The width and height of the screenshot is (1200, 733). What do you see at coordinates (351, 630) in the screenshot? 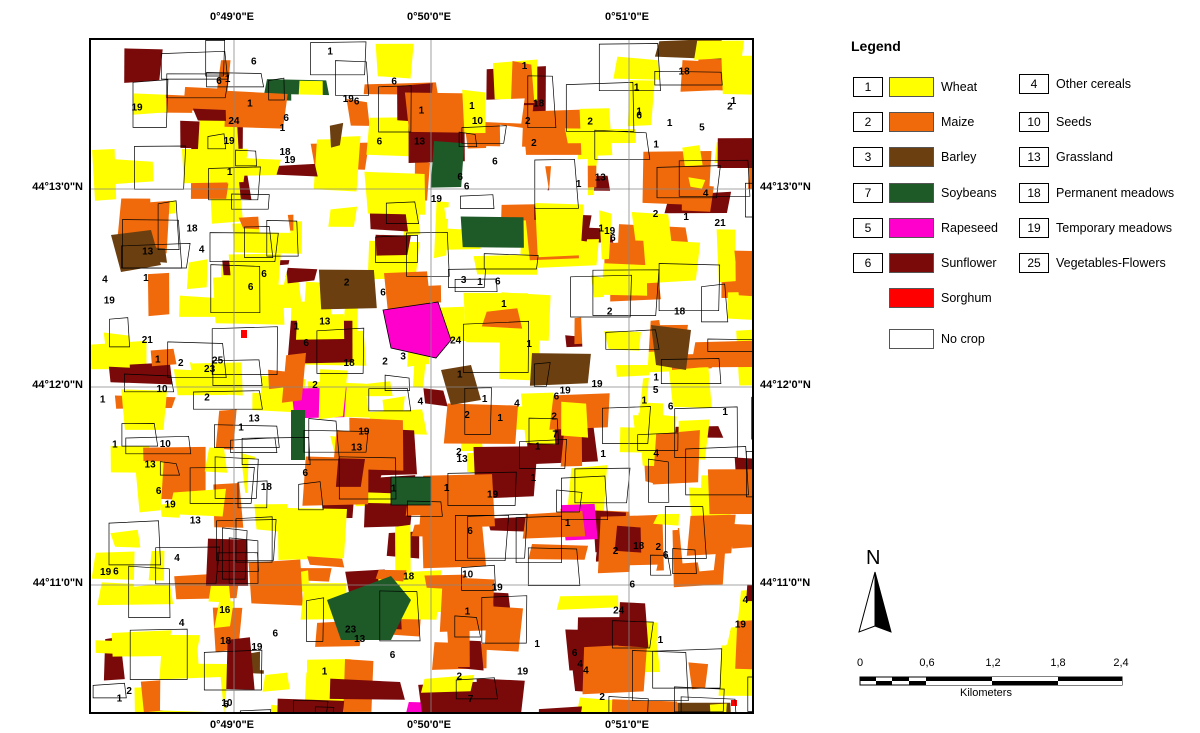
I see `parcel-label: 23` at bounding box center [351, 630].